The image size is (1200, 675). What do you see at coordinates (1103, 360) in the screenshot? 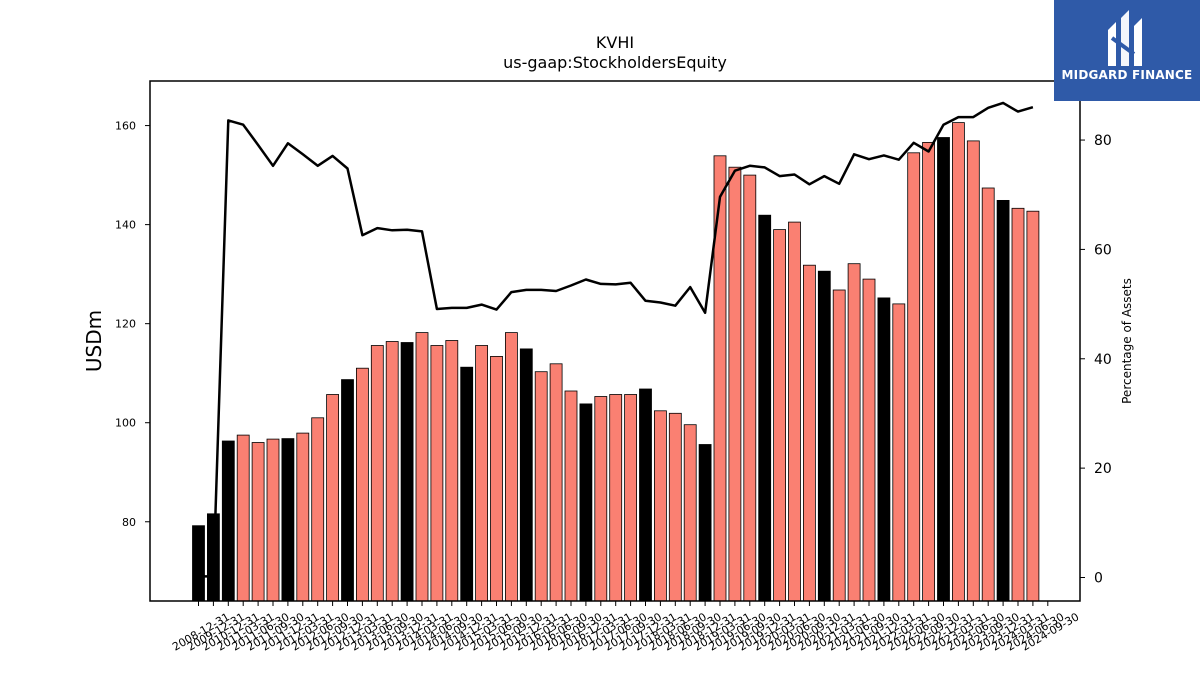
I see `y2-tick-label: 40` at bounding box center [1103, 360].